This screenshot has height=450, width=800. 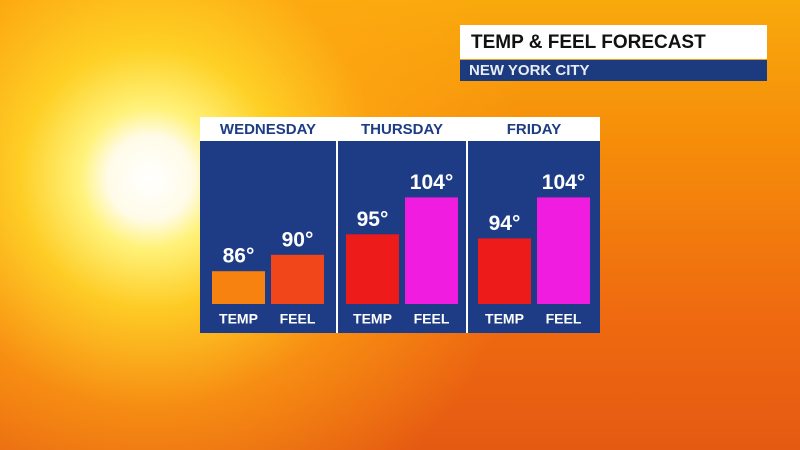 What do you see at coordinates (505, 223) in the screenshot?
I see `value-label: 94°` at bounding box center [505, 223].